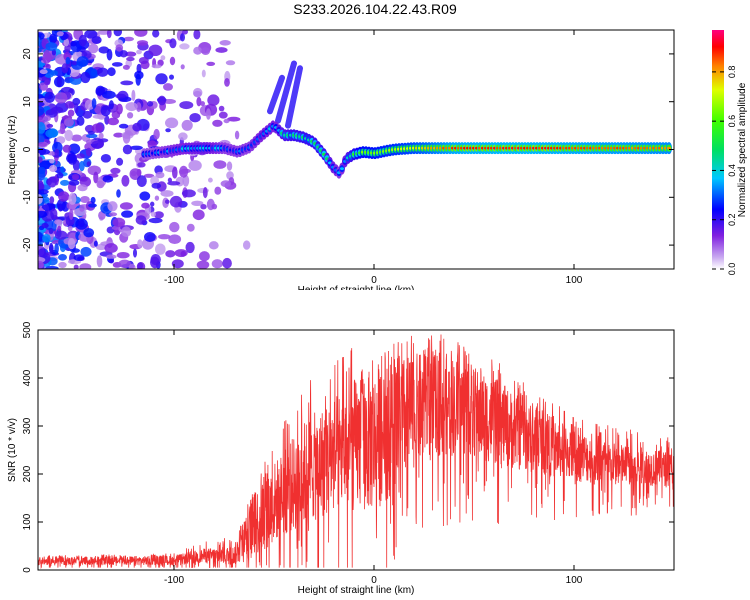 This screenshot has height=600, width=750. Describe the element at coordinates (12, 450) in the screenshot. I see `bot-y-axis-label: SNR (10 * v/v)` at that location.